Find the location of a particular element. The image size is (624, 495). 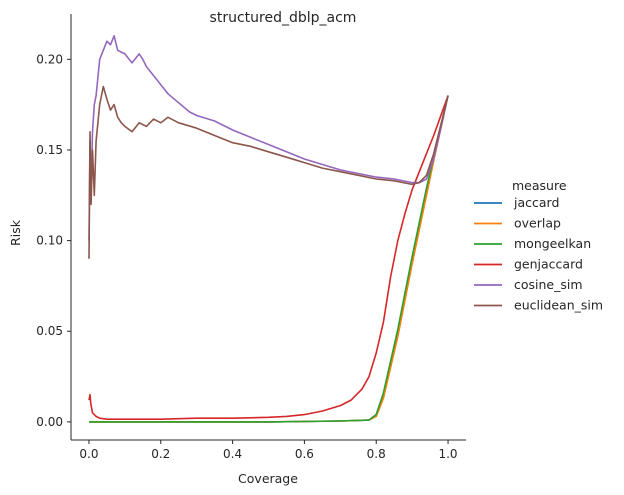

x-axis-label: Coverage is located at coordinates (268, 478).